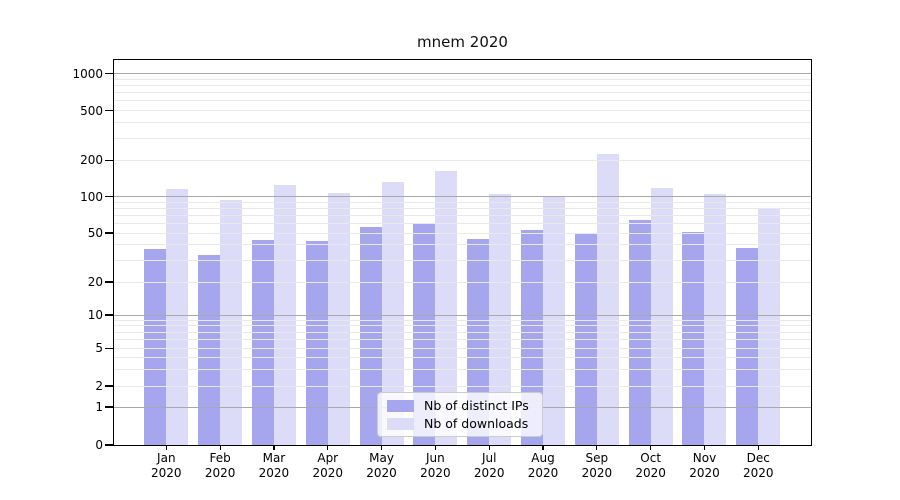 This screenshot has width=900, height=500. I want to click on month-label: Oct, so click(651, 458).